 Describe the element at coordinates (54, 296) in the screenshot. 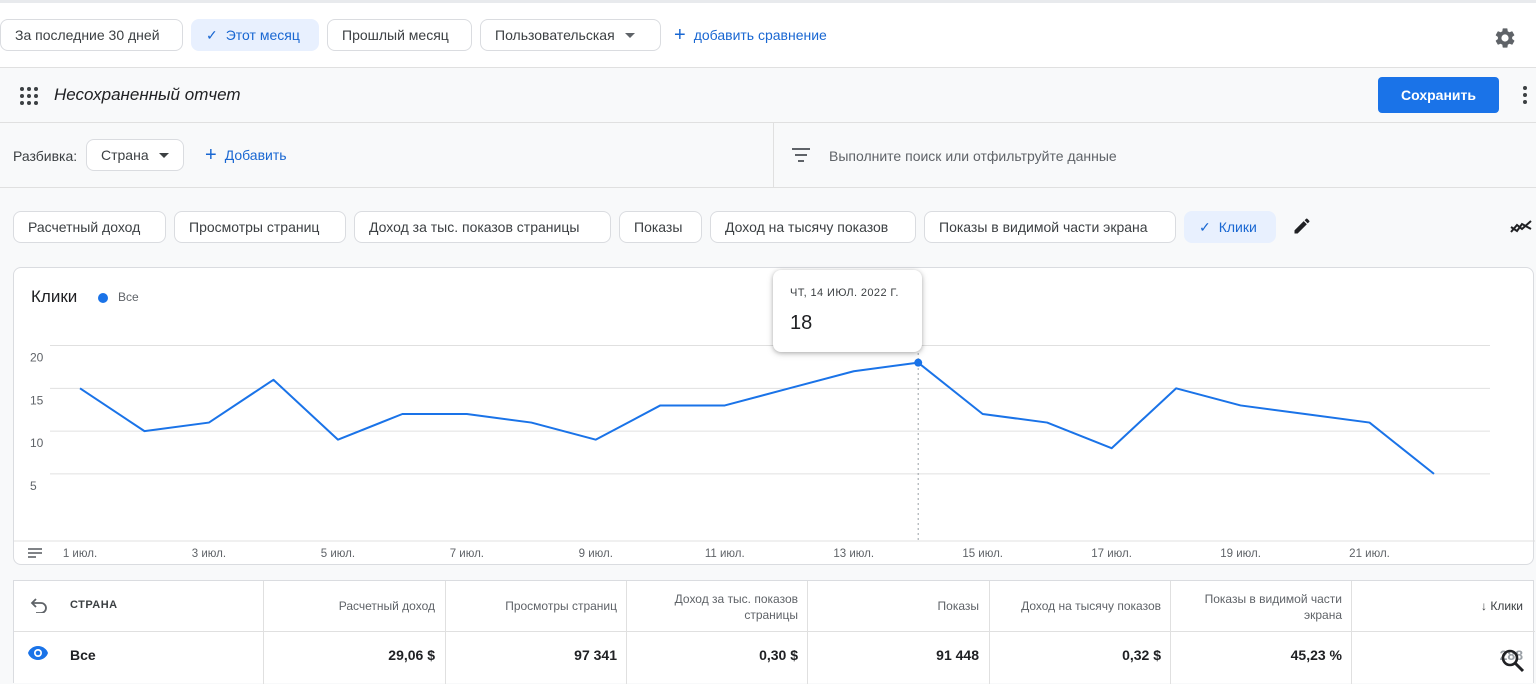

I see `chart-title: Клики` at that location.